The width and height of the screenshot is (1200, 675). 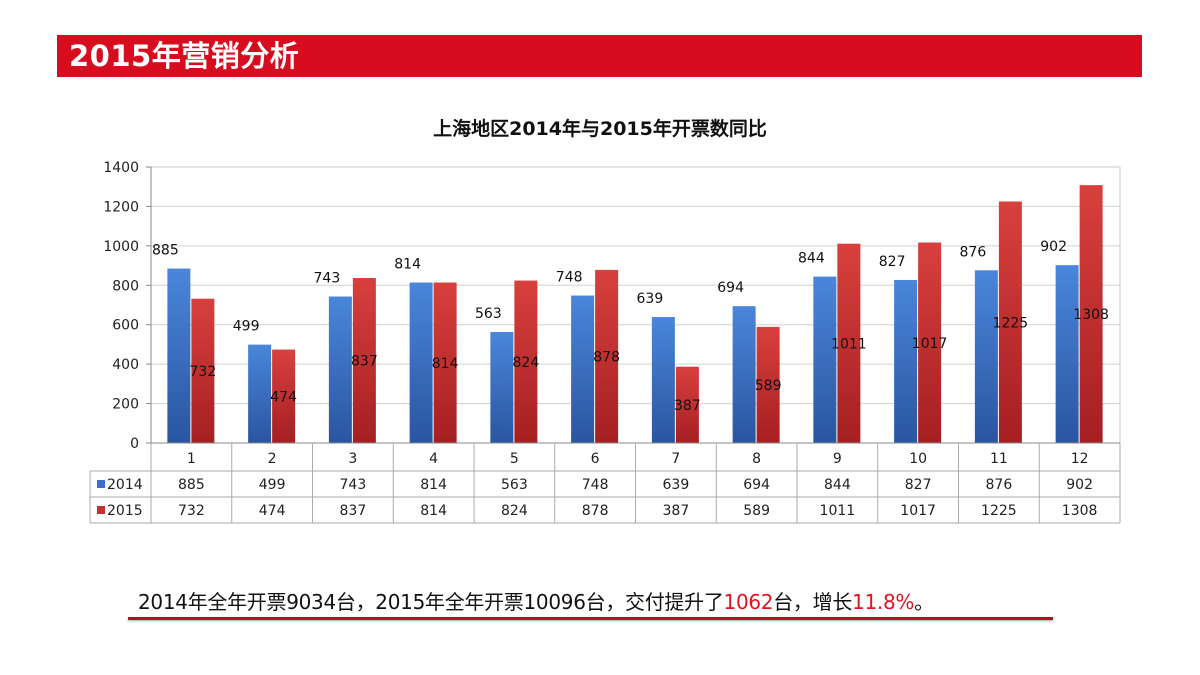 What do you see at coordinates (125, 511) in the screenshot?
I see `legend-label-2015: 2015` at bounding box center [125, 511].